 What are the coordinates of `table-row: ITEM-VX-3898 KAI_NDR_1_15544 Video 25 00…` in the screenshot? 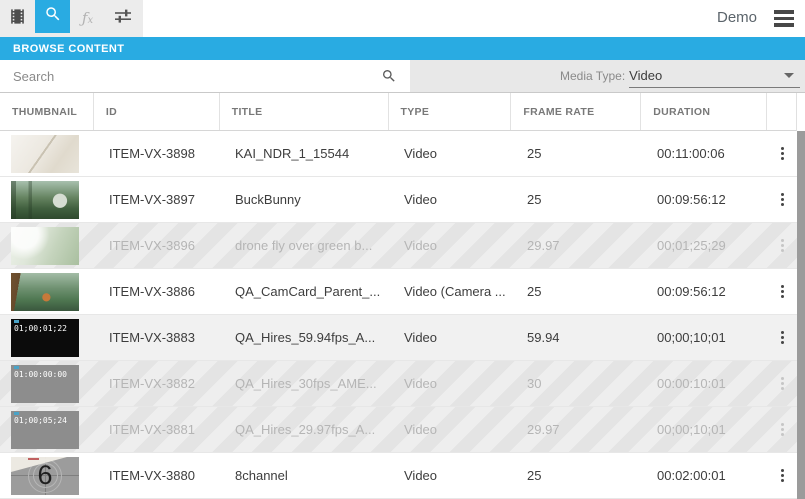 It's located at (398, 154).